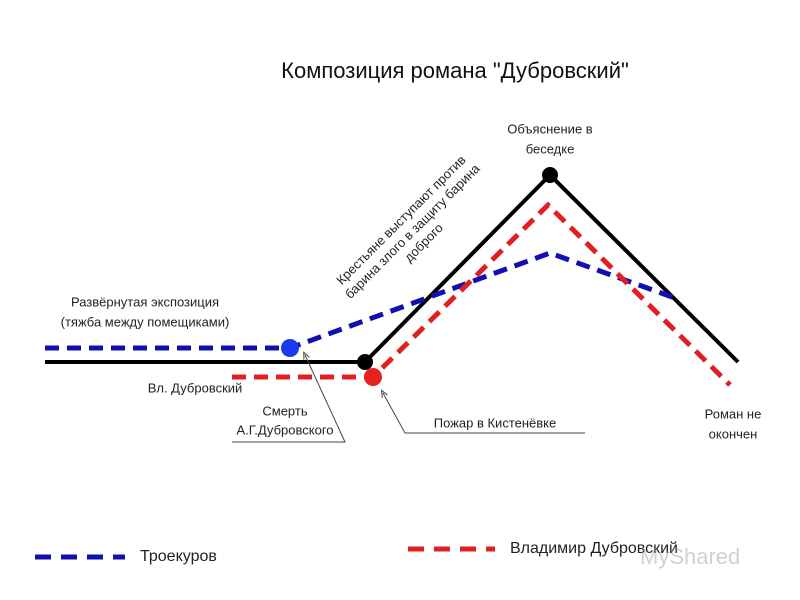 The width and height of the screenshot is (800, 600). What do you see at coordinates (178, 556) in the screenshot?
I see `legend-label: Троекуров` at bounding box center [178, 556].